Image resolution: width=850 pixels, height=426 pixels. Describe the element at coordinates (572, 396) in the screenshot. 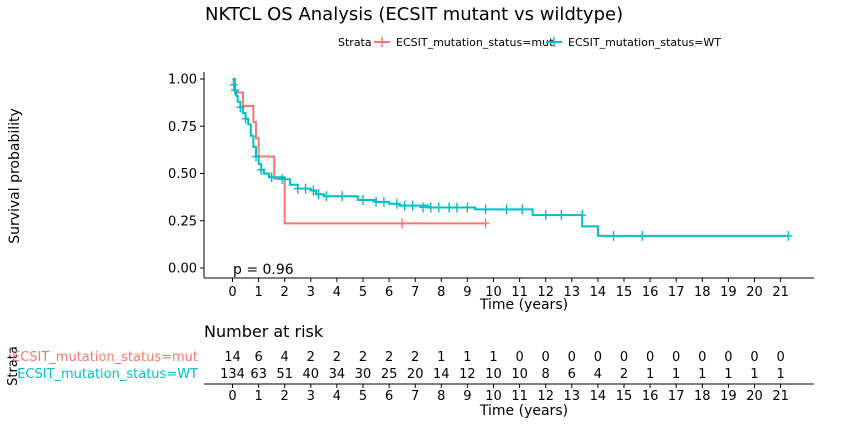

I see `risk-x-tick-label: 13` at that location.